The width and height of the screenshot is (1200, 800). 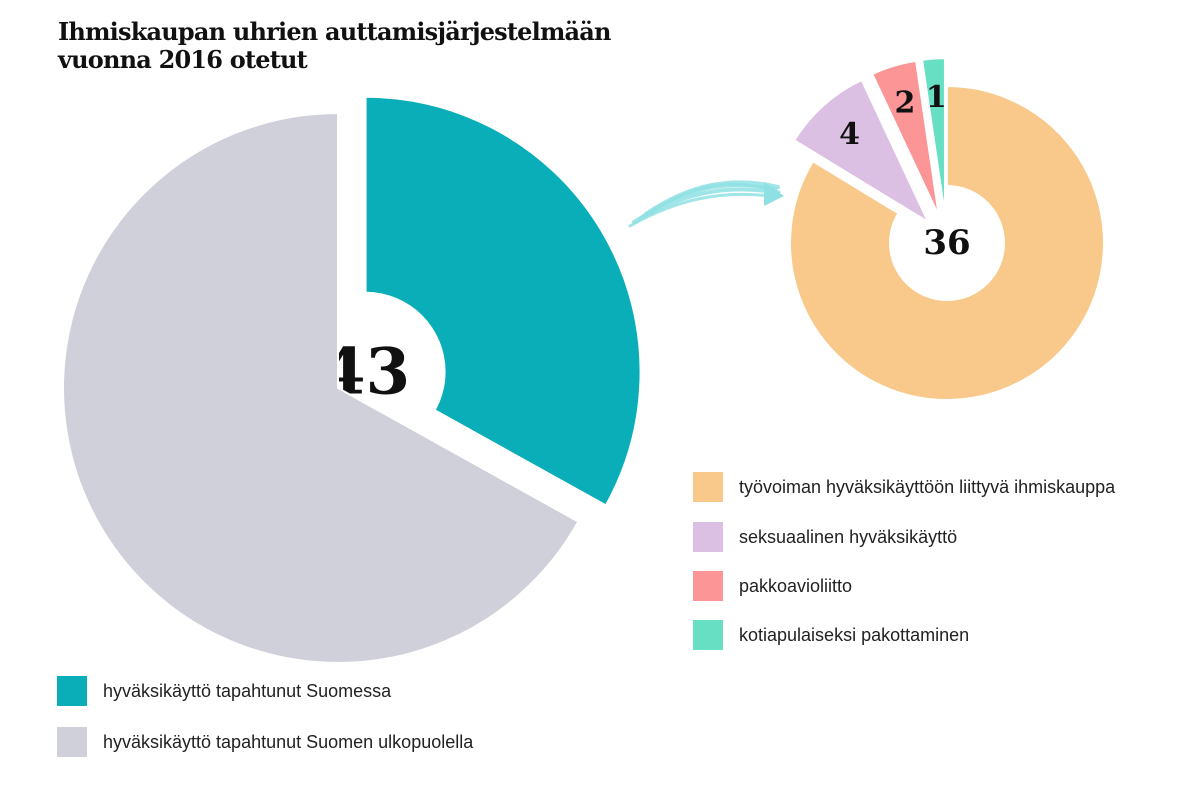 I want to click on data-label-tyovoiman-hyvaksikayttoon-liittyva-ihmiskauppa: 36, so click(x=946, y=243).